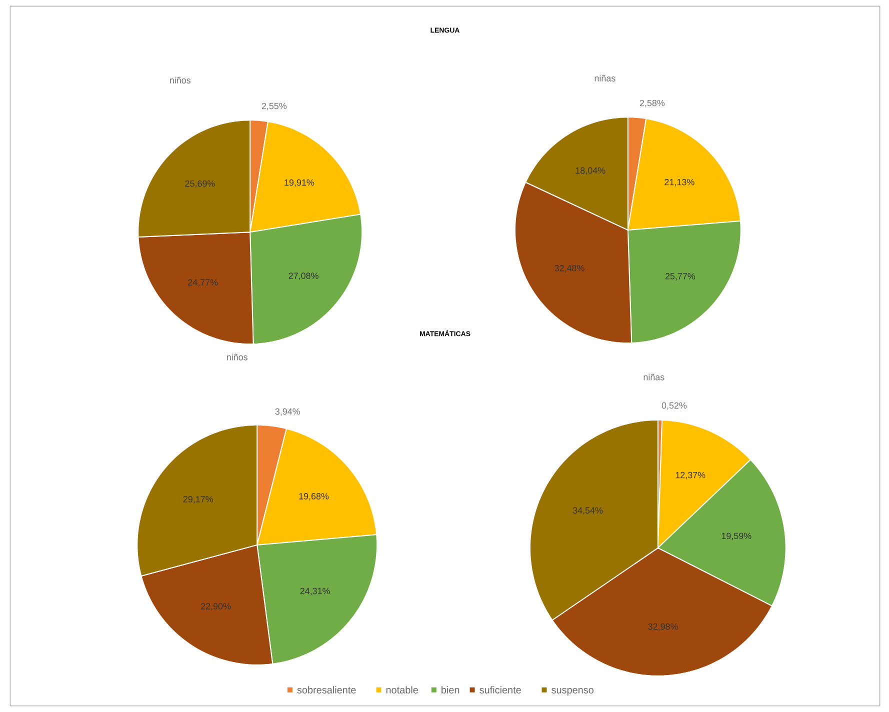 This screenshot has width=889, height=712. What do you see at coordinates (652, 104) in the screenshot?
I see `data-label: 2,58%` at bounding box center [652, 104].